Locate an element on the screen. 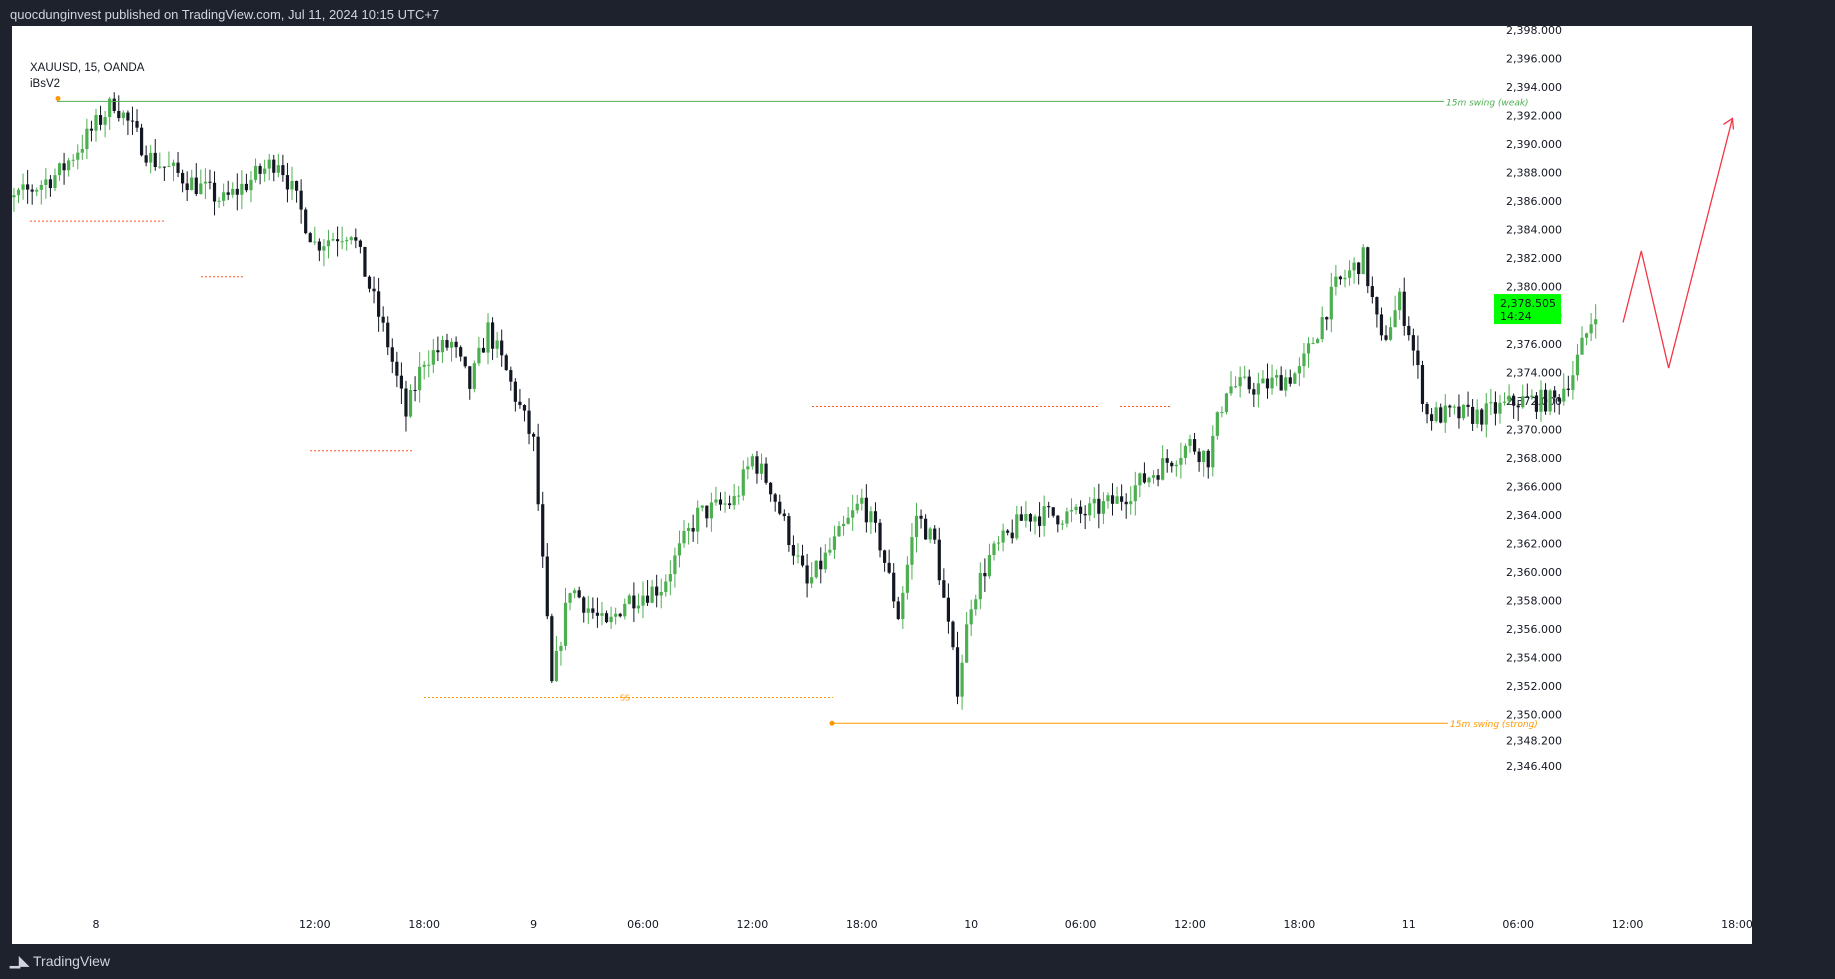 The image size is (1835, 979). symbol-label: XAUUSD, 15, OANDA is located at coordinates (87, 68).